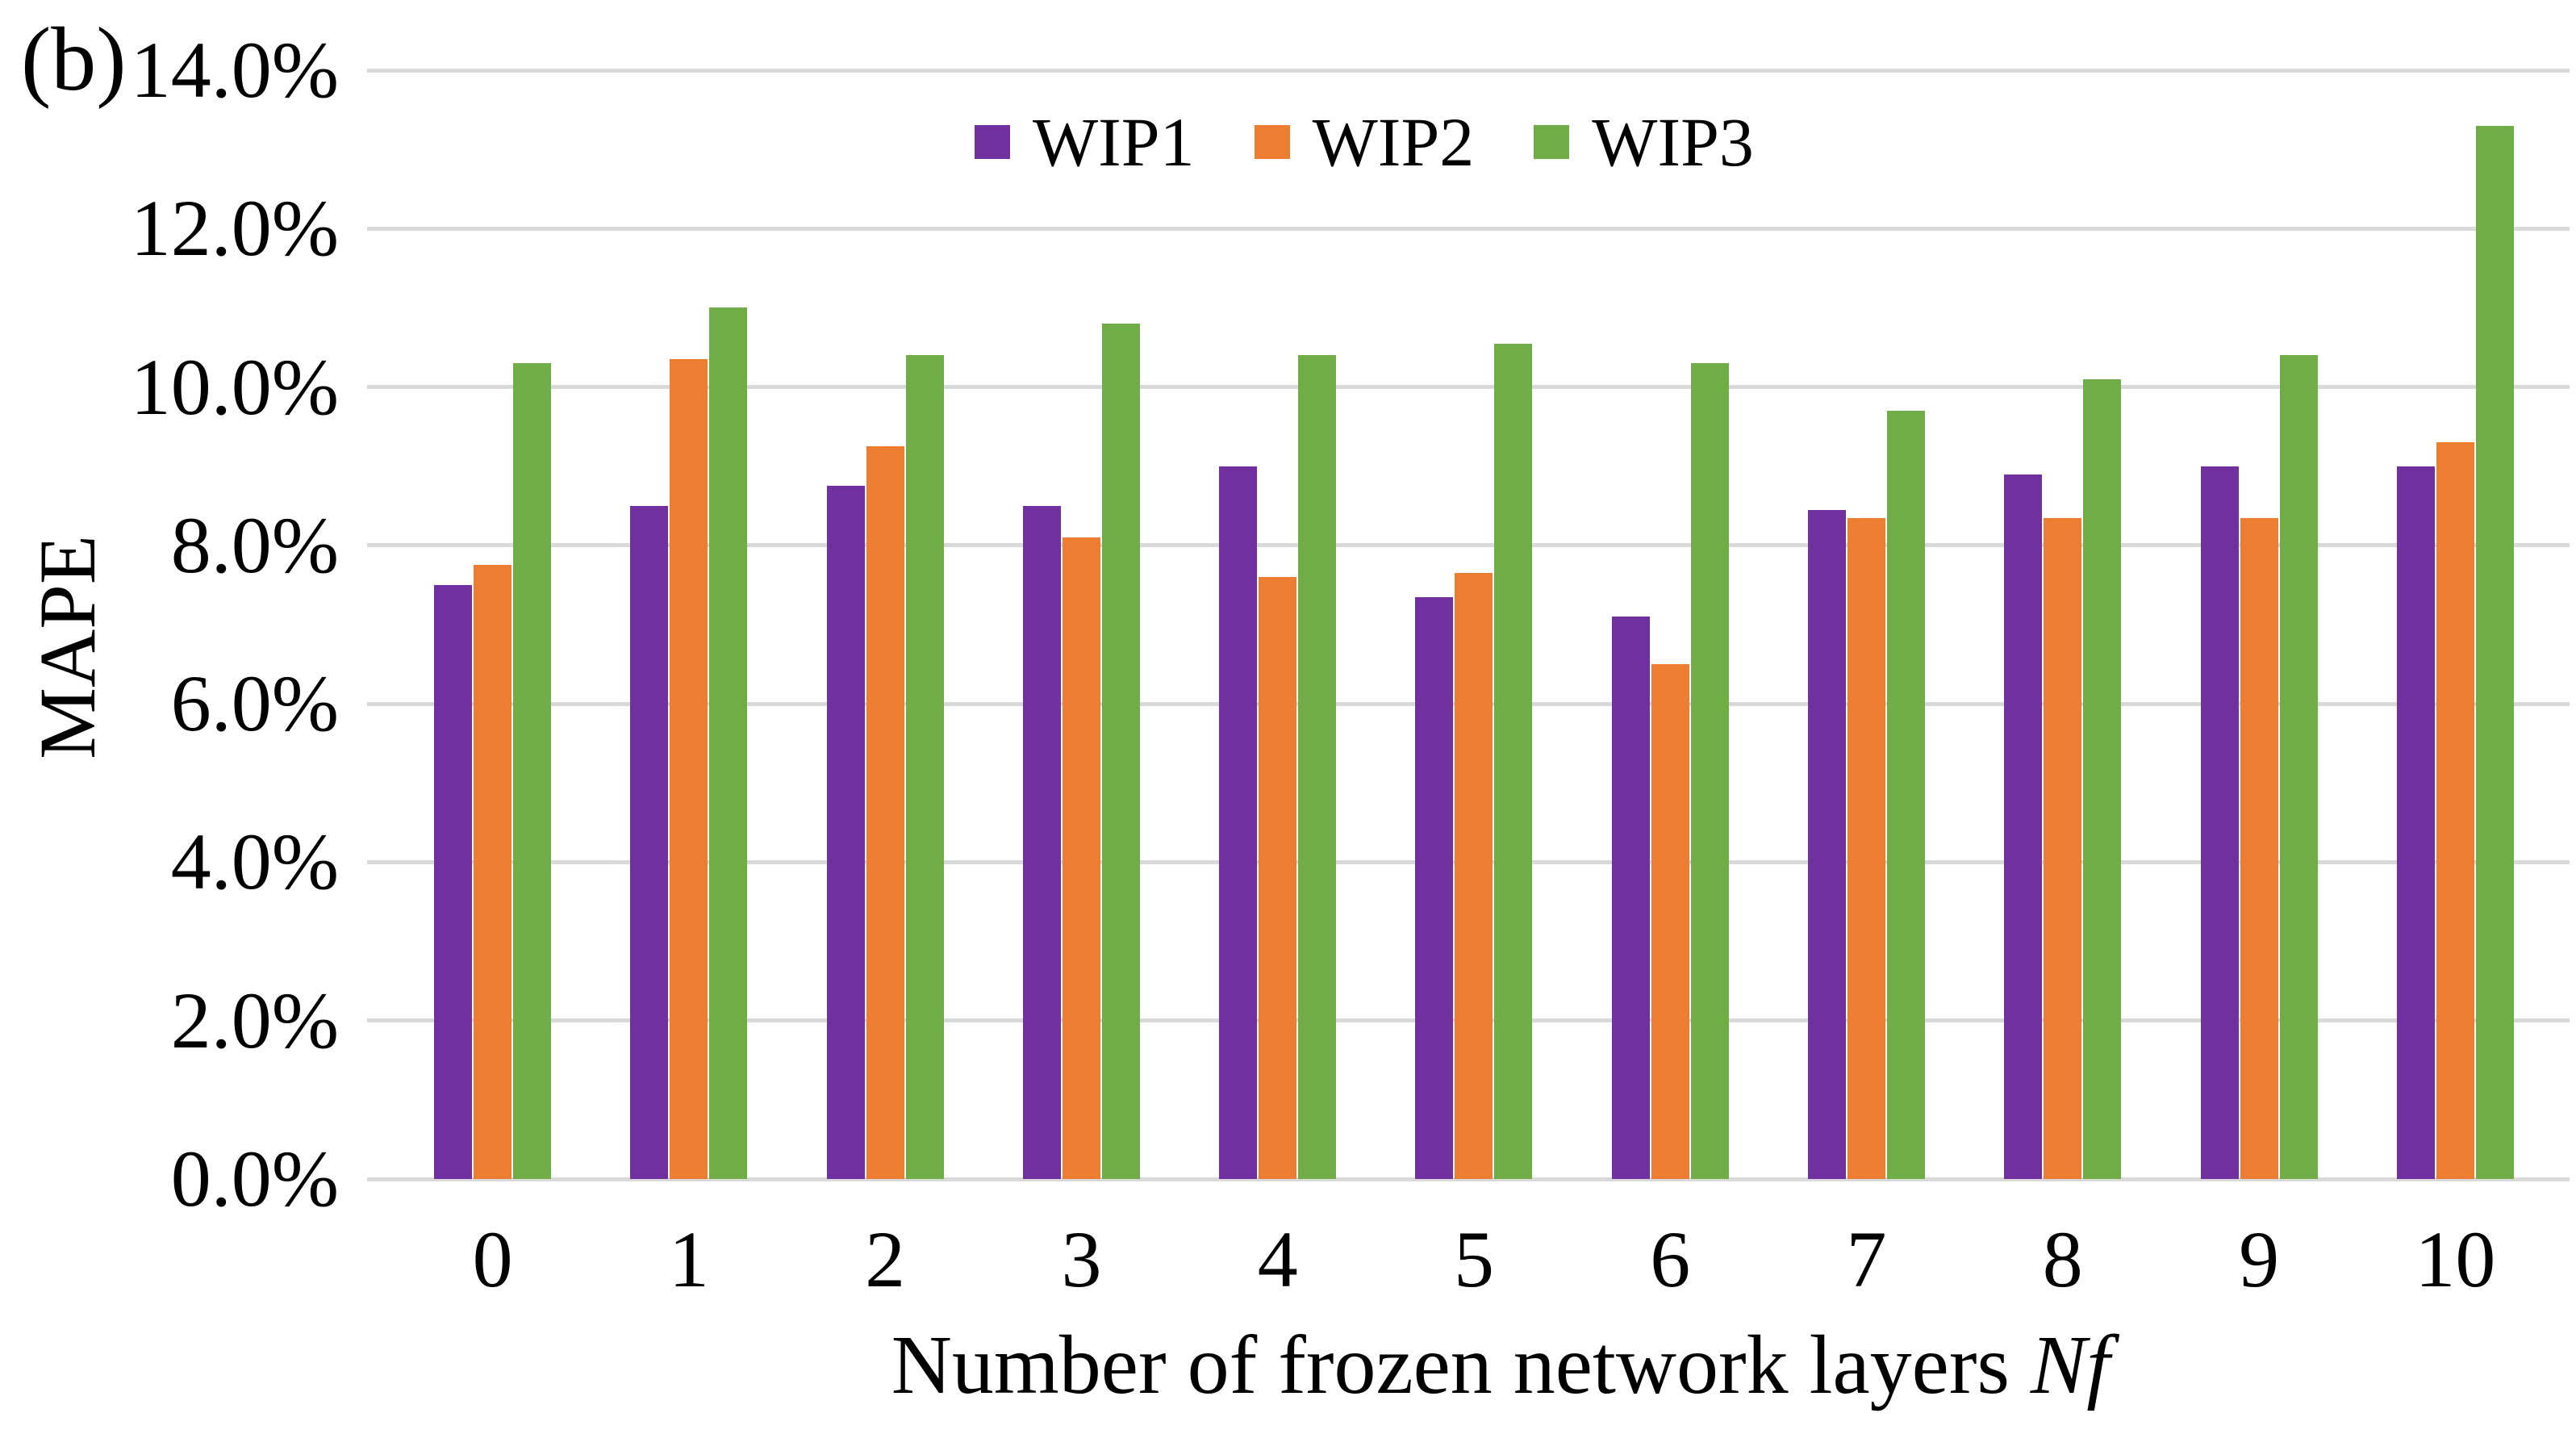 Image resolution: width=2576 pixels, height=1434 pixels. Describe the element at coordinates (454, 881) in the screenshot. I see `bar-wip1-x0` at that location.